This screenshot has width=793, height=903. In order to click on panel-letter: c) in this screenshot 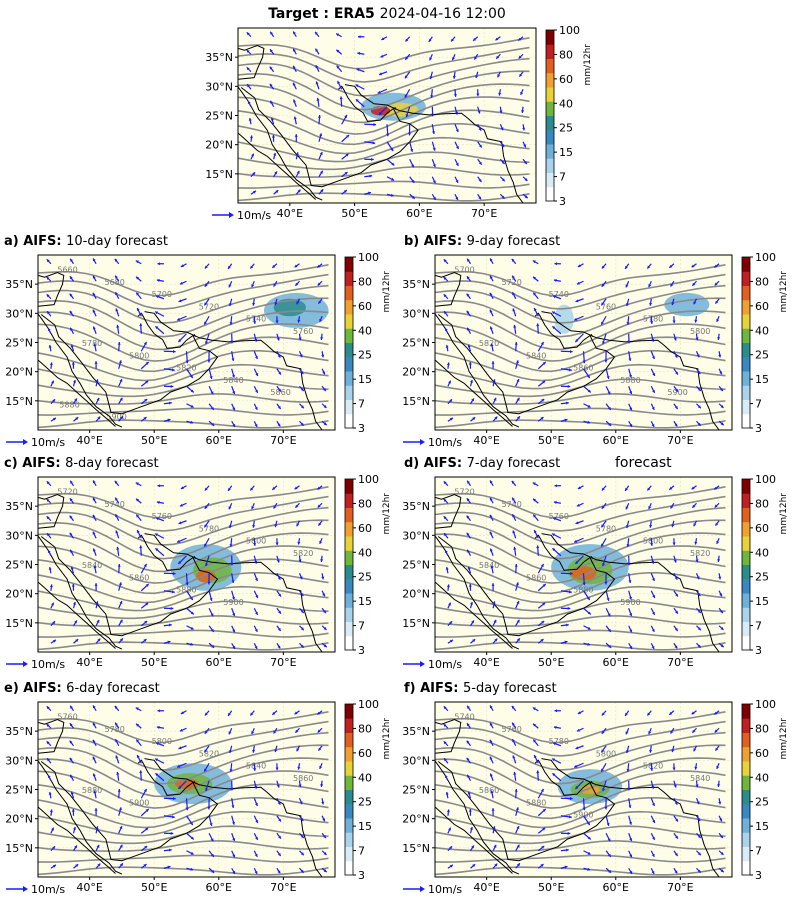, I will do `click(13, 463)`.